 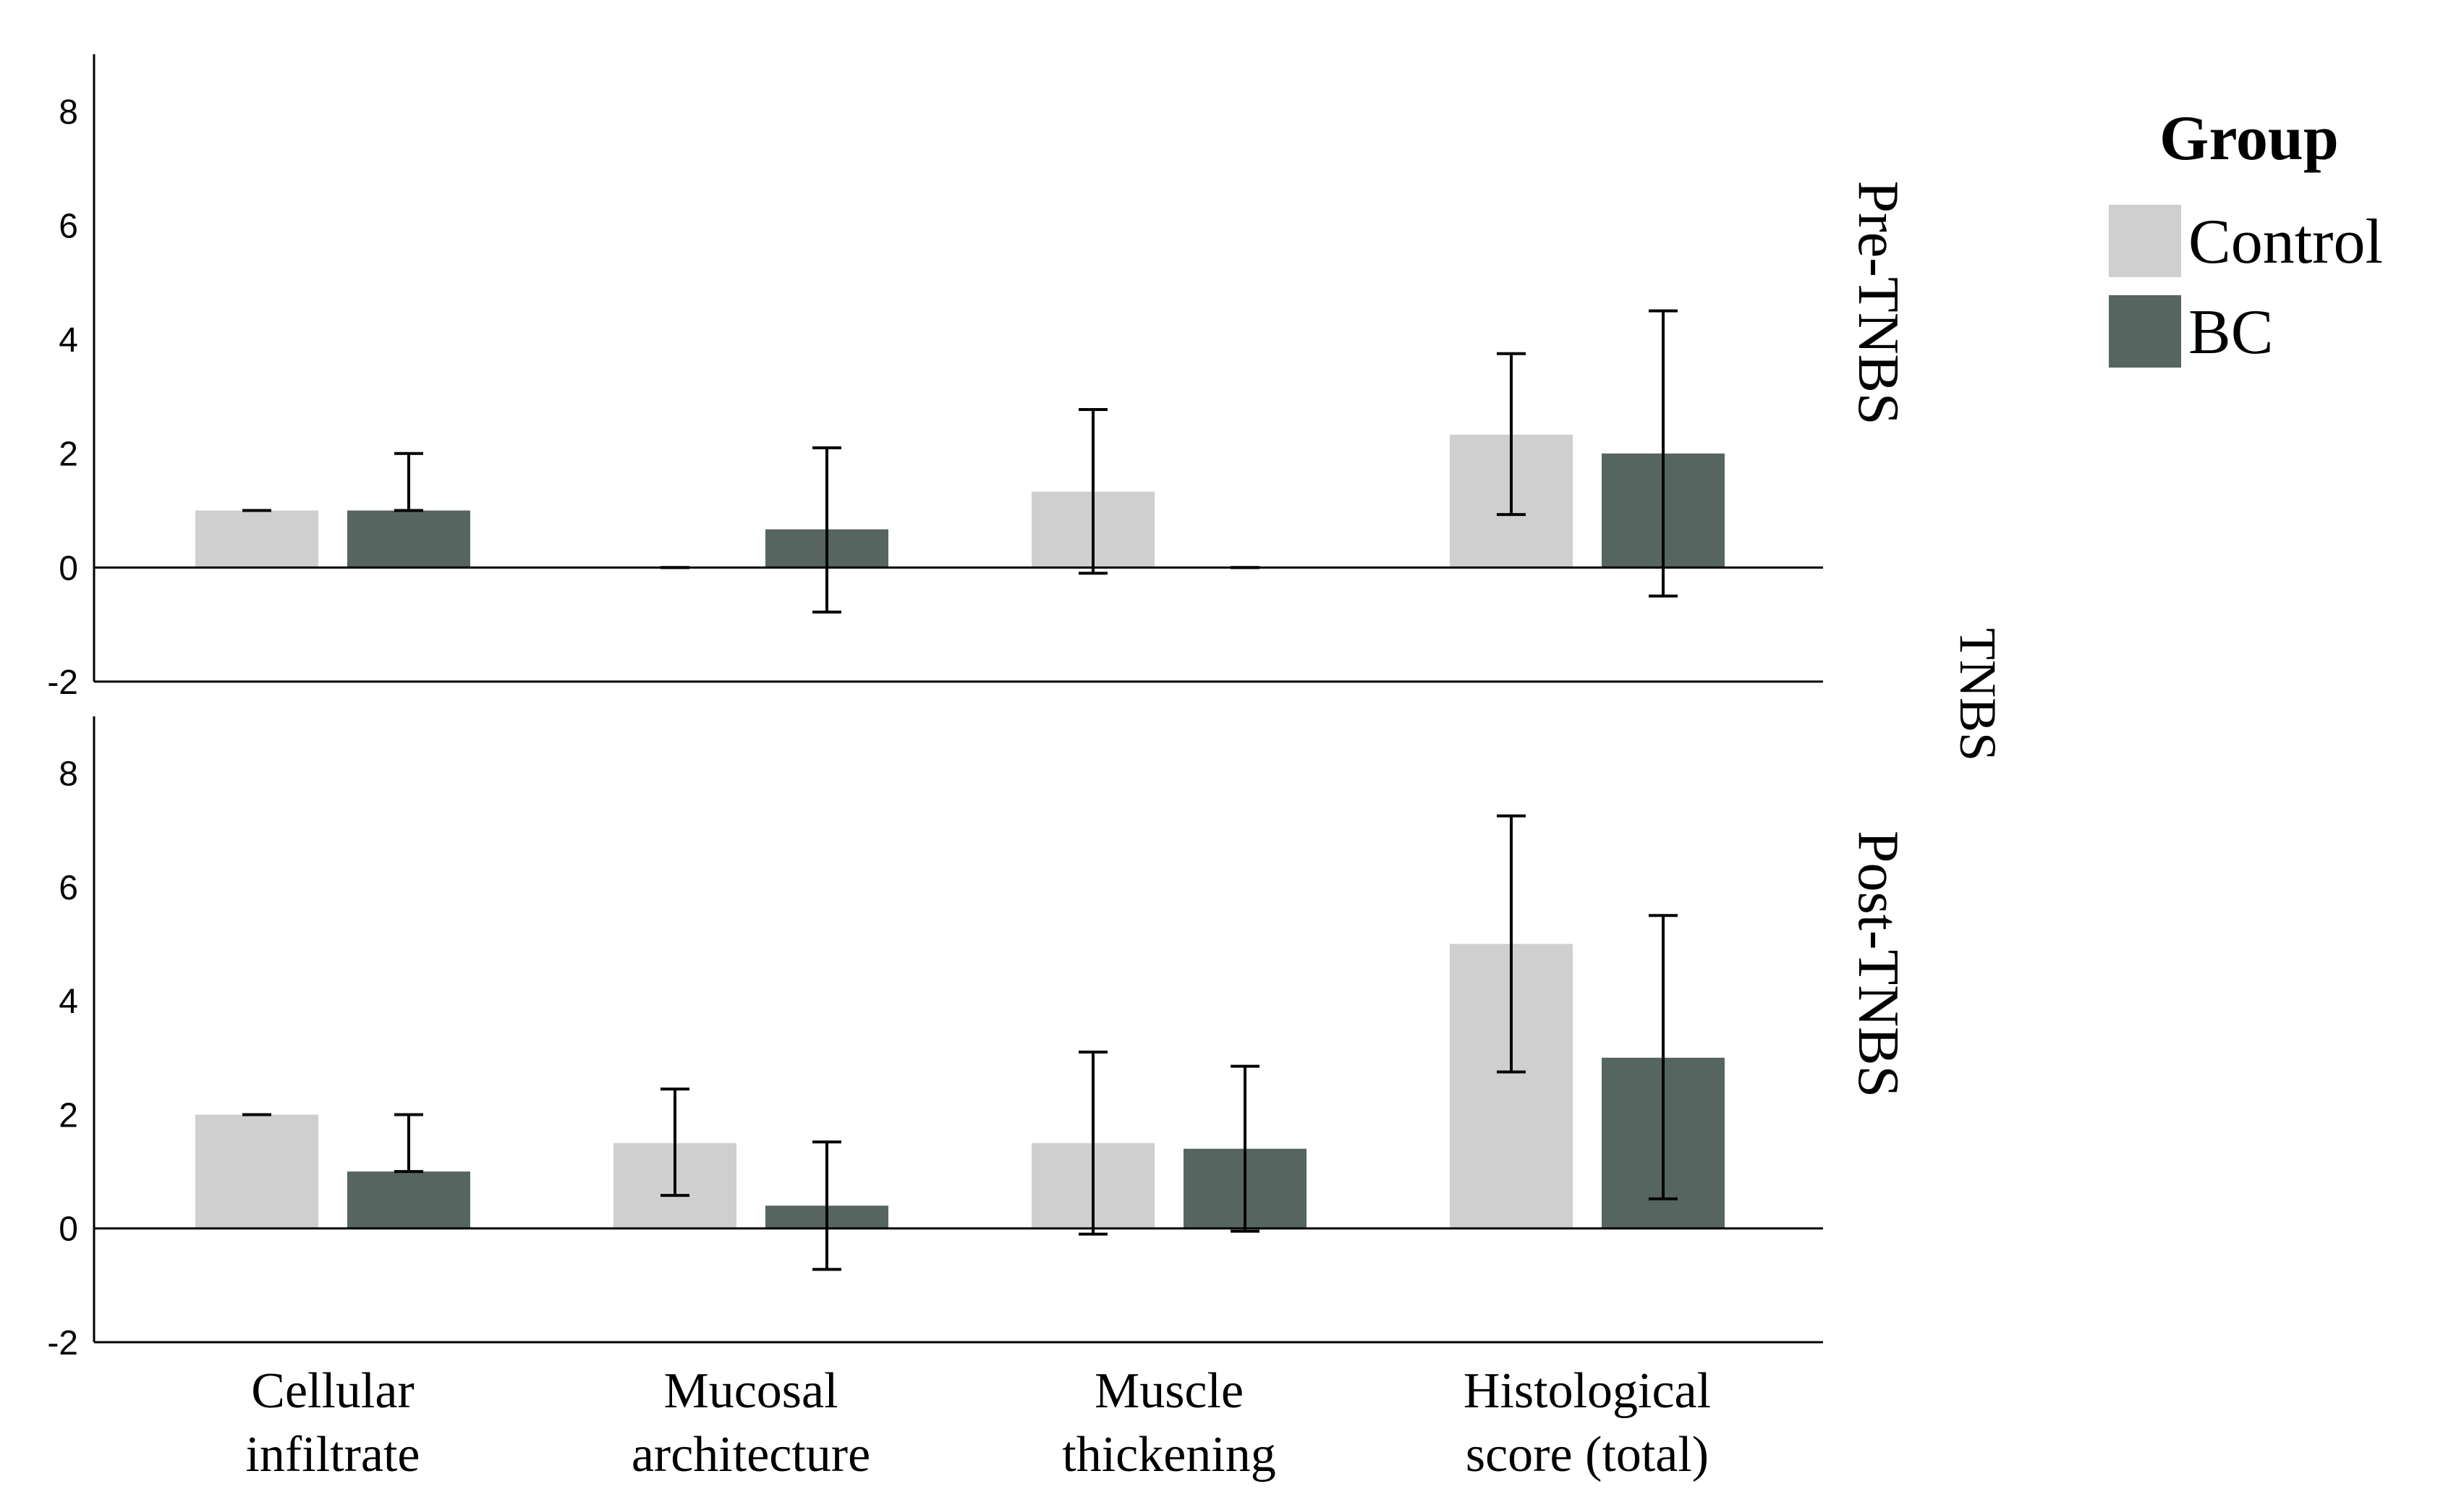 What do you see at coordinates (332, 1391) in the screenshot?
I see `x-category-label: Cellular` at bounding box center [332, 1391].